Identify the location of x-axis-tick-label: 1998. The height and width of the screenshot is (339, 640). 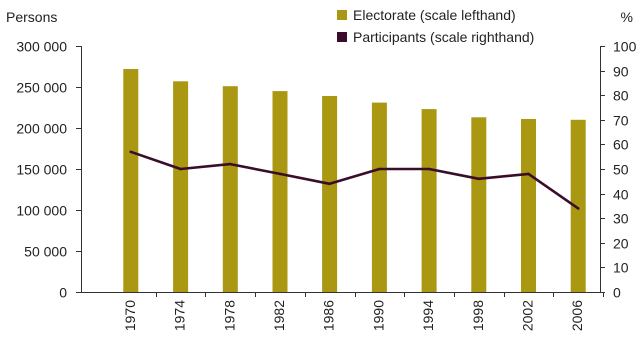
(478, 315).